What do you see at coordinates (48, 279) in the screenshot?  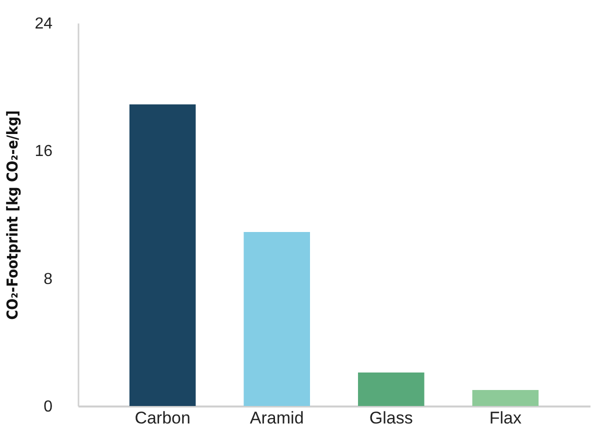 I see `y-tick-label: 8` at bounding box center [48, 279].